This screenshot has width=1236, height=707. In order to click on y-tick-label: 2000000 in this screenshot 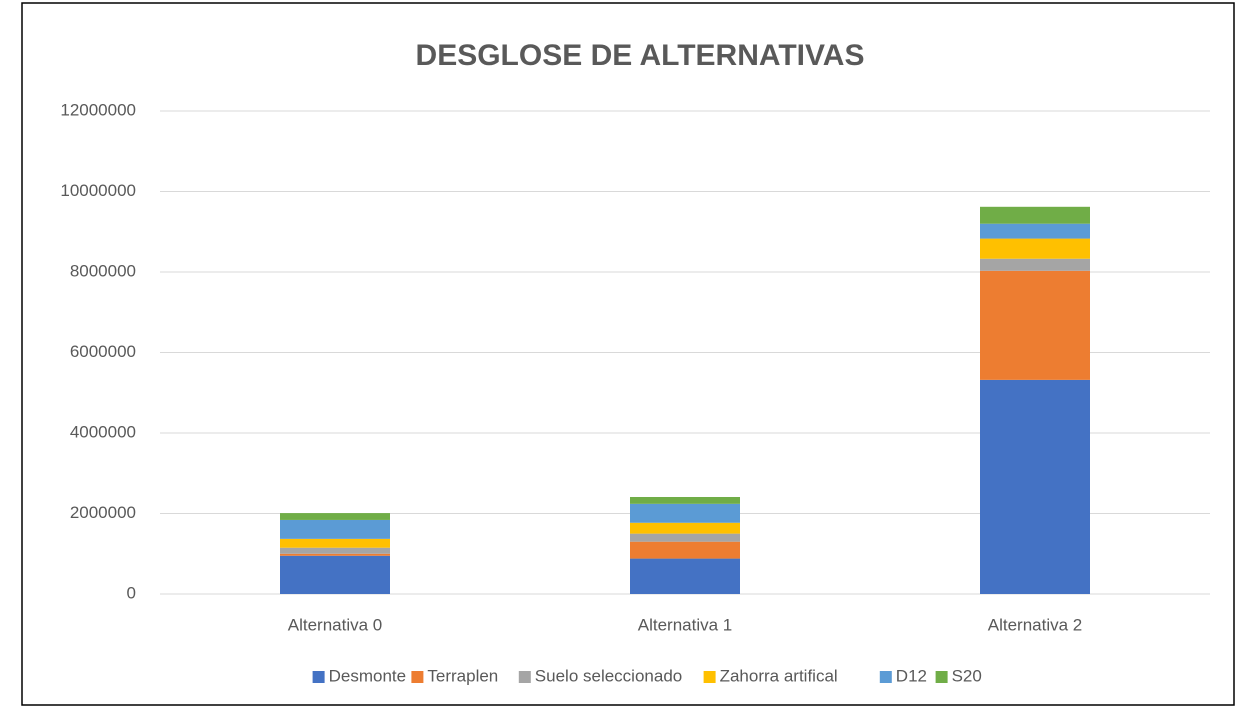, I will do `click(103, 512)`.